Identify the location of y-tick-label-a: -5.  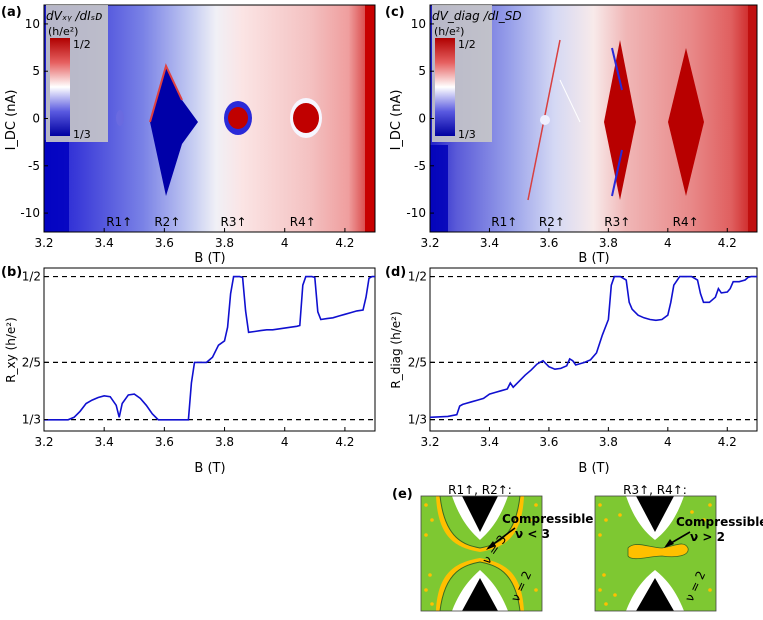
(34, 166).